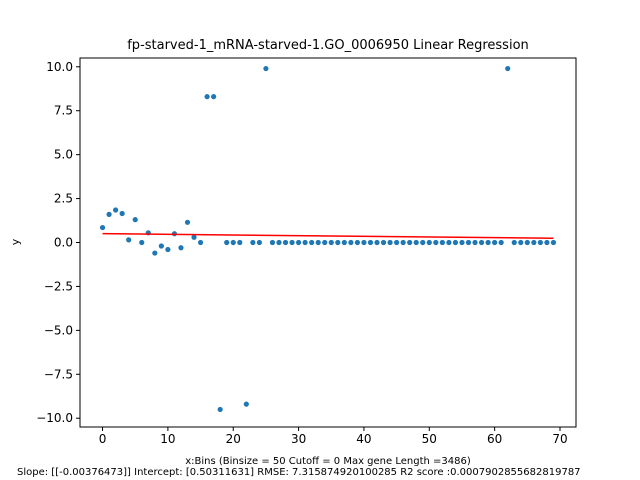 The height and width of the screenshot is (480, 640). What do you see at coordinates (54, 418) in the screenshot?
I see `y-tick-label: −10.0` at bounding box center [54, 418].